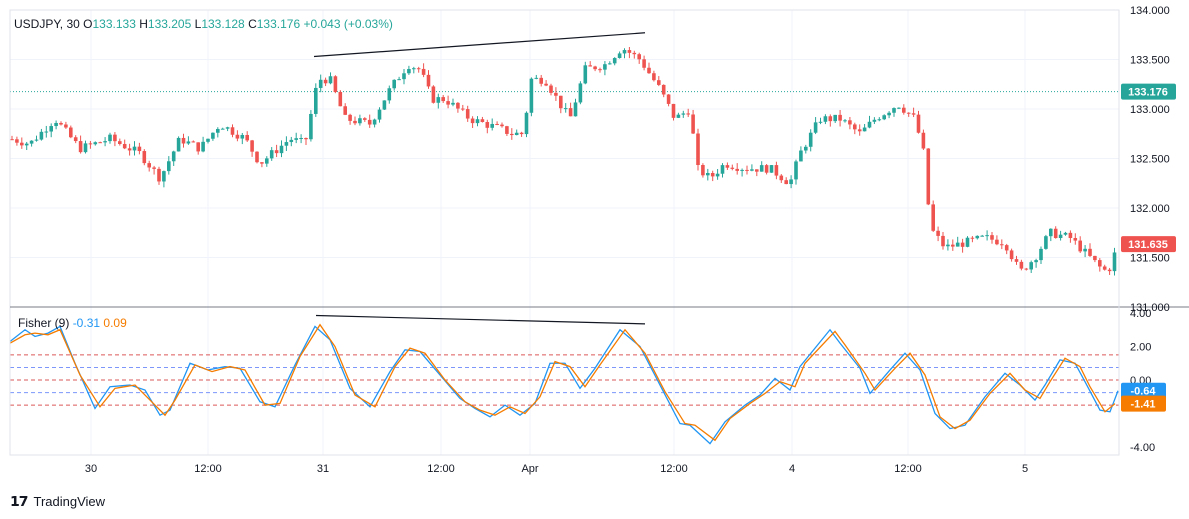 The width and height of the screenshot is (1189, 519). Describe the element at coordinates (1150, 160) in the screenshot. I see `price-tick-label: 132.500` at that location.